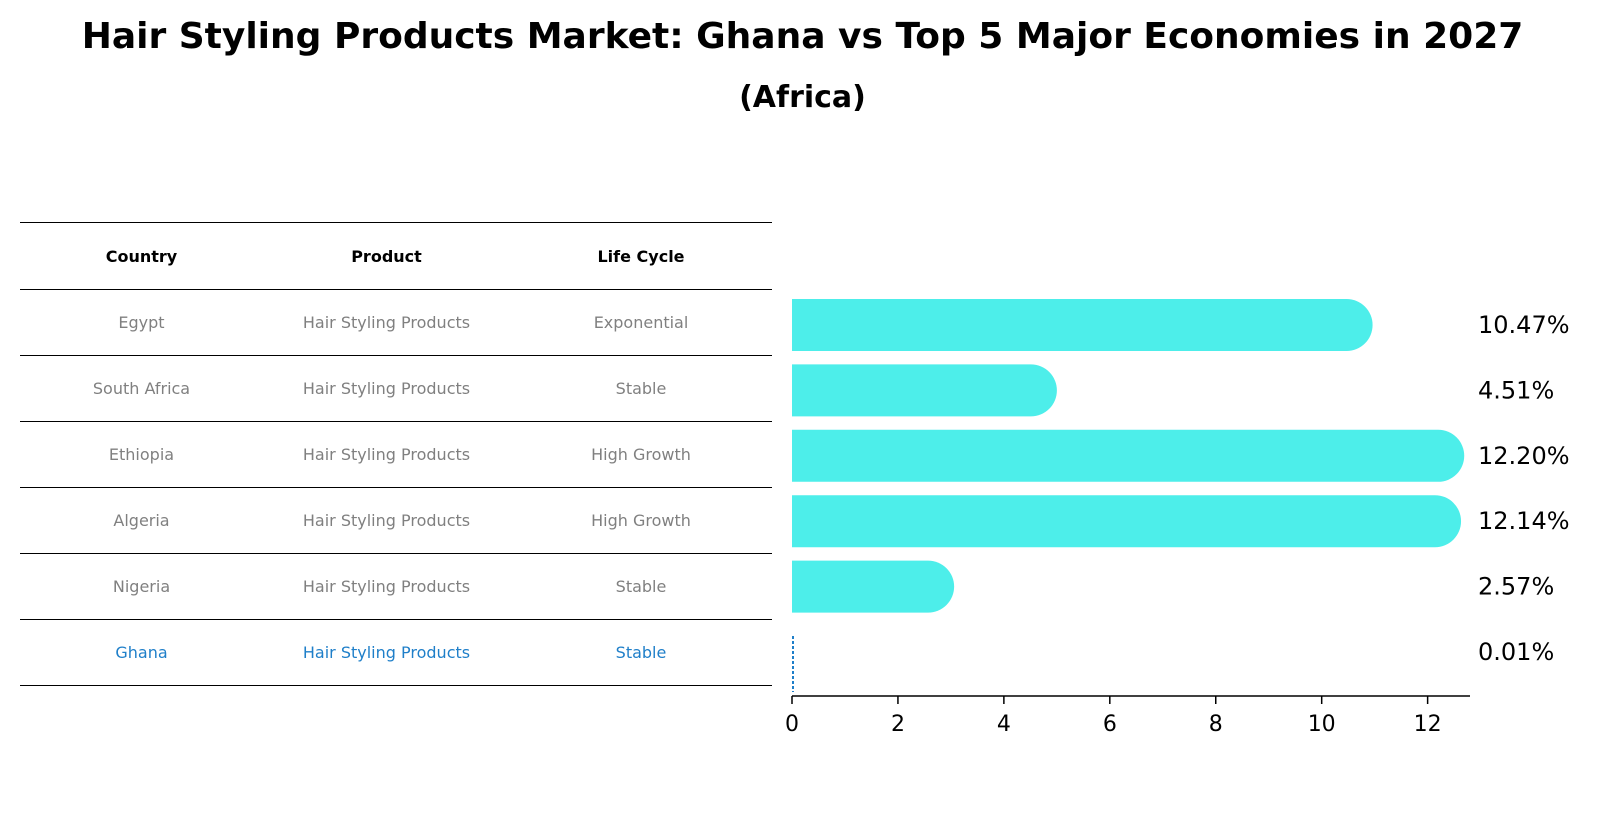 The image size is (1605, 823). I want to click on cell-country: Algeria, so click(141, 520).